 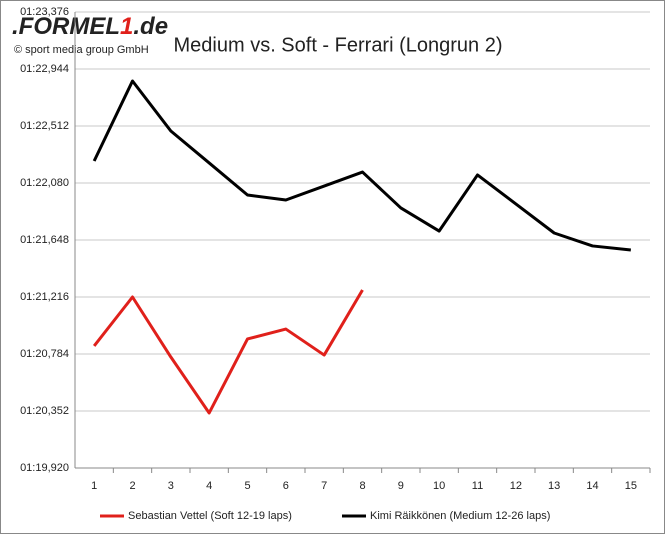 What do you see at coordinates (44, 411) in the screenshot?
I see `y-tick-label: 01:20,352` at bounding box center [44, 411].